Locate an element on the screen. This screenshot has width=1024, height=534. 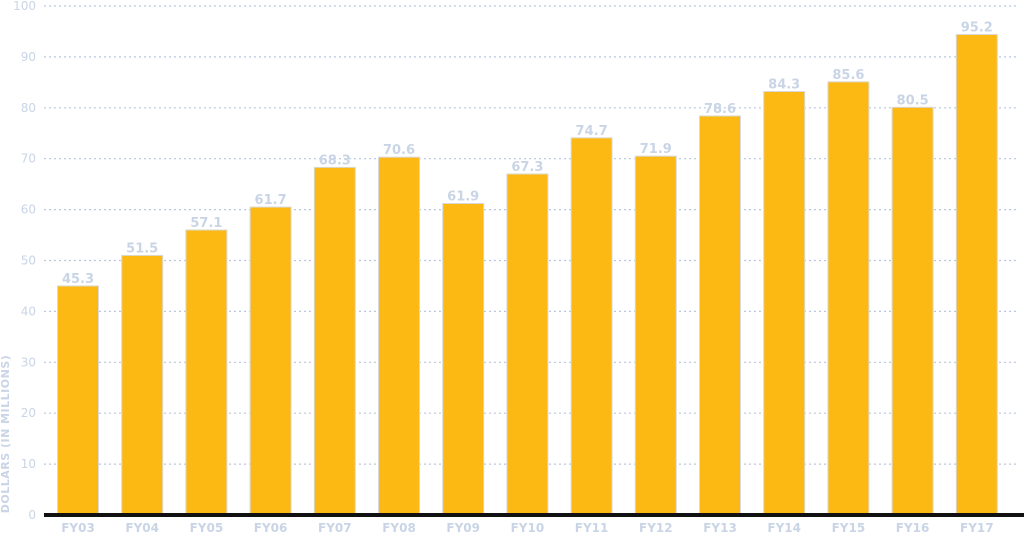
data-label-fy05: 57.1 is located at coordinates (206, 223).